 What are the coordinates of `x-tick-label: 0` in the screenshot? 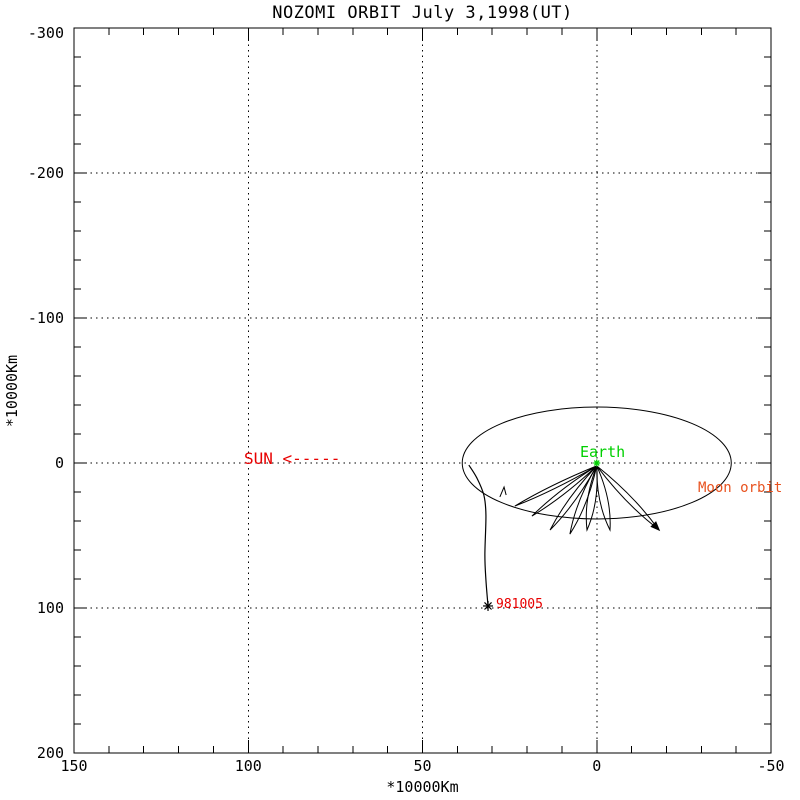 It's located at (597, 766).